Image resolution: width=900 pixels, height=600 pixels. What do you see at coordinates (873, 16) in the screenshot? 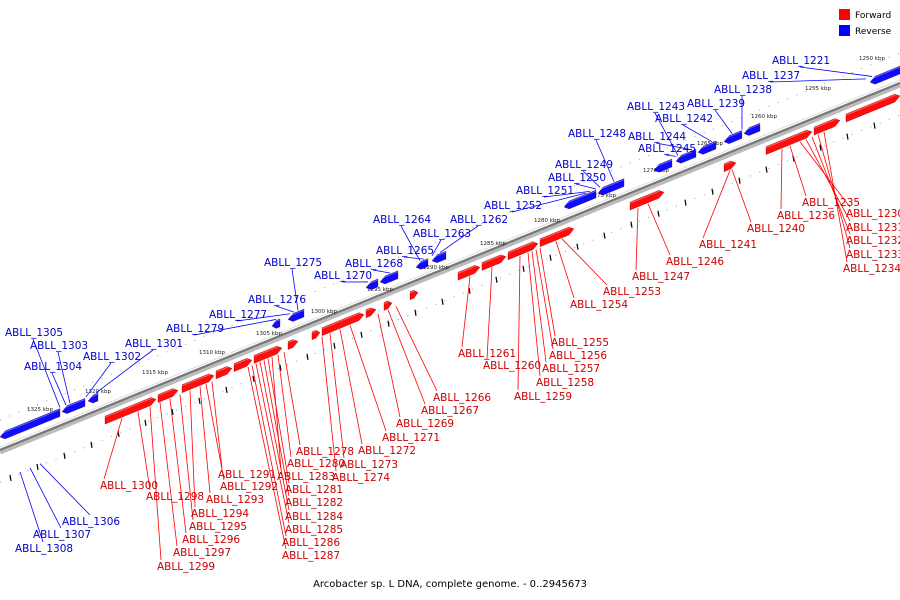
I see `legend-forward-label: Forward` at bounding box center [873, 16].